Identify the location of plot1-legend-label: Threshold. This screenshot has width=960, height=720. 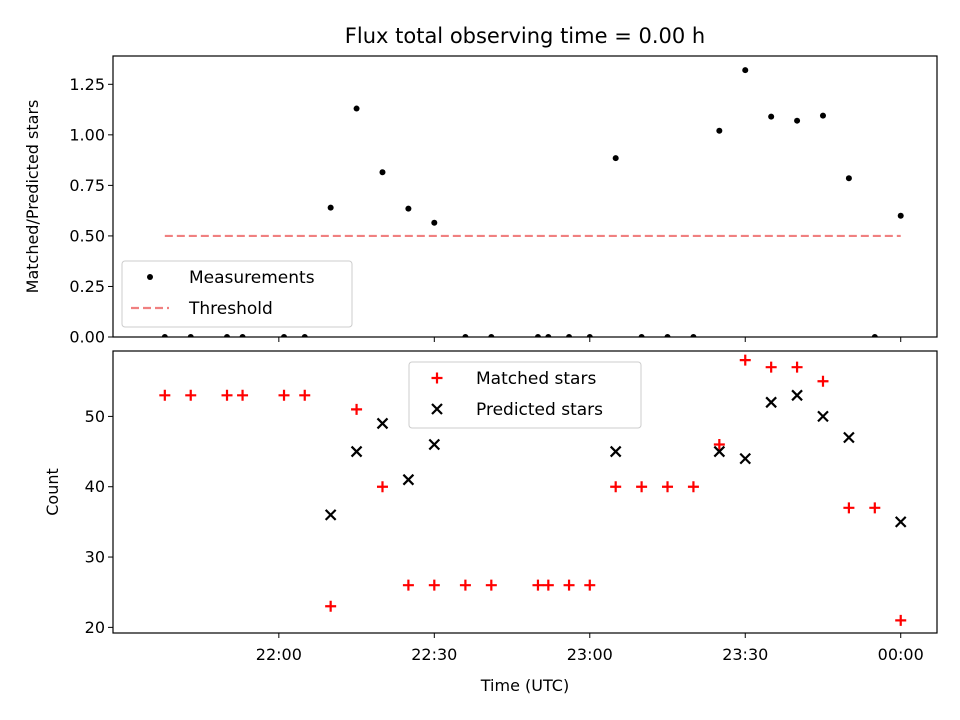
(230, 309).